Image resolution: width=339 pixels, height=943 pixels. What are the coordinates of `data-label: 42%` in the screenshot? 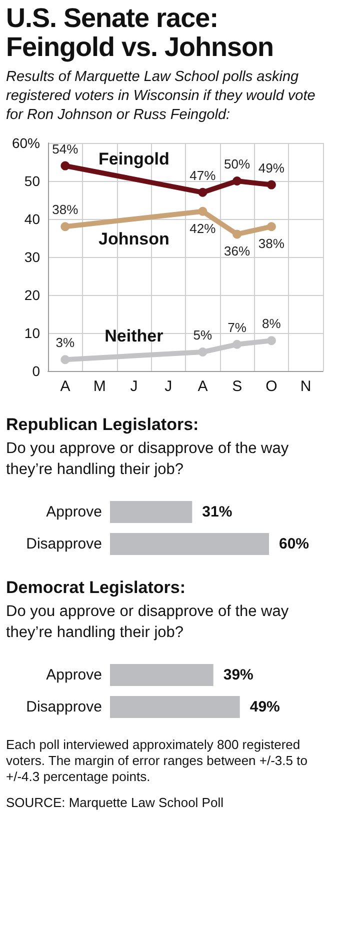 It's located at (203, 228).